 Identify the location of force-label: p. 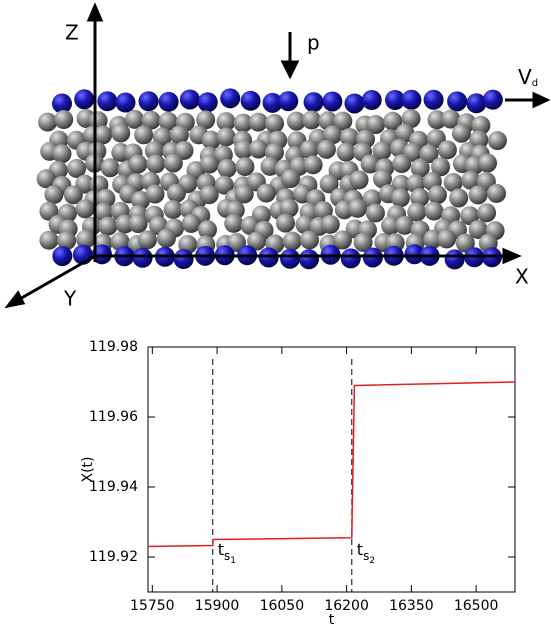
(313, 43).